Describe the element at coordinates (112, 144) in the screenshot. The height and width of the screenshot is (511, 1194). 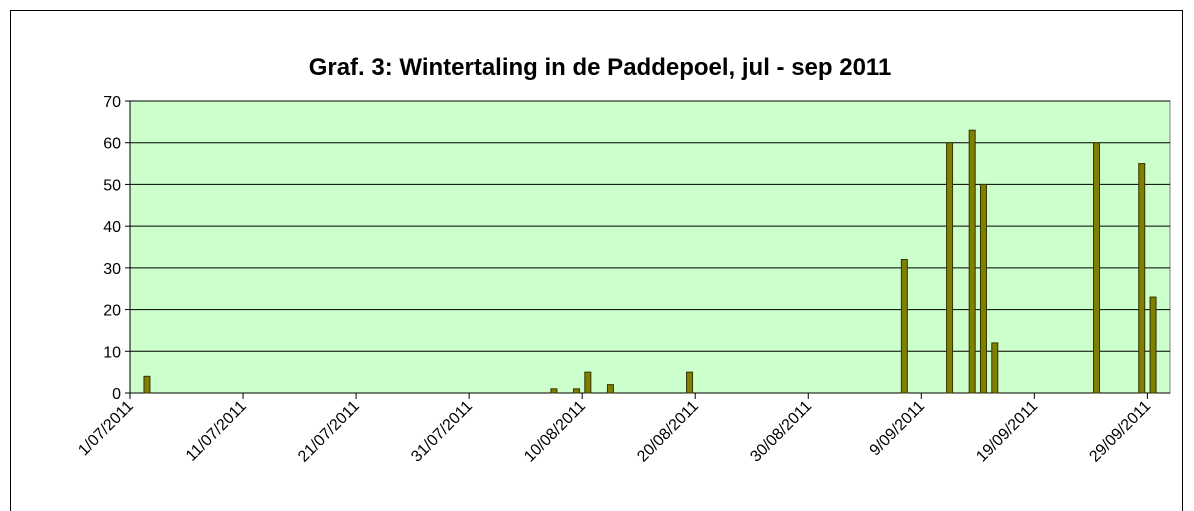
I see `y-tick-label: 60` at that location.